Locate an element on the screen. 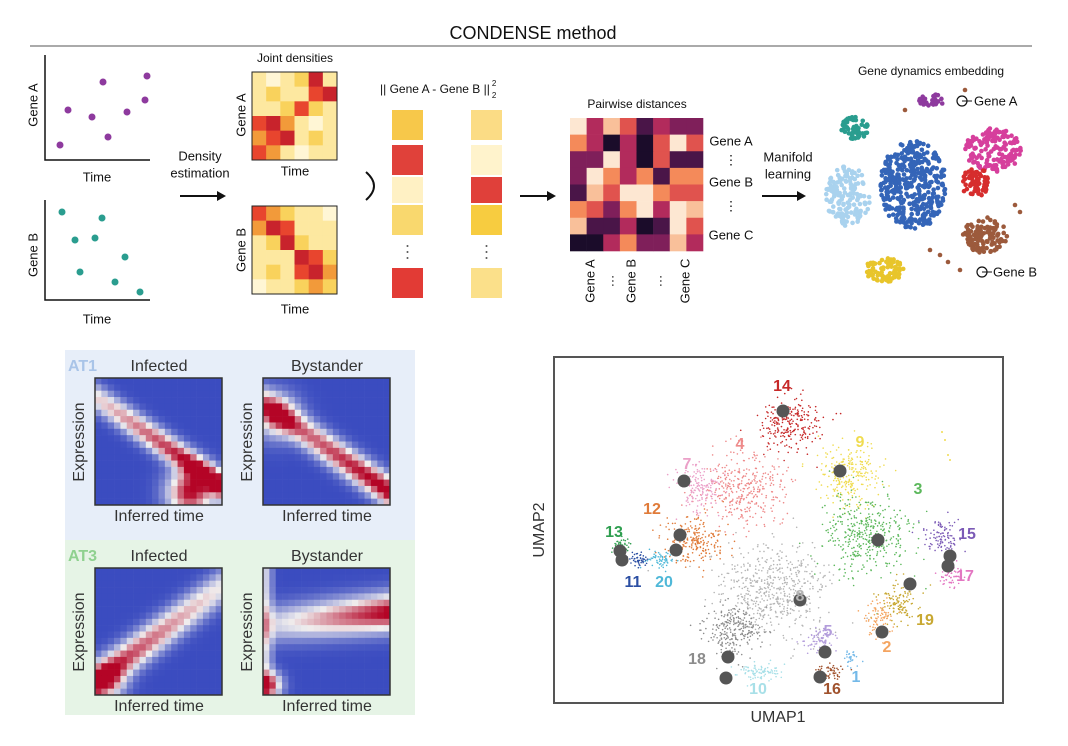 The image size is (1068, 746). x-axis-label: Inferred time is located at coordinates (327, 706).